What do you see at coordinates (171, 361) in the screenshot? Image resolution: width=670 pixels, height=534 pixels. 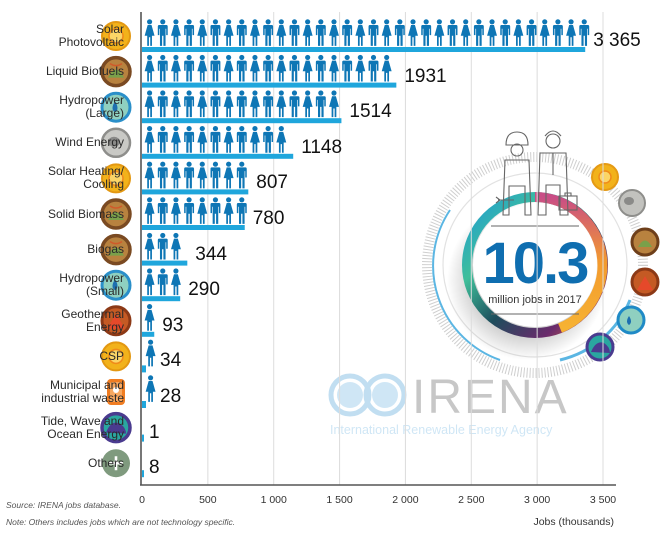 I see `value-label: 34` at bounding box center [171, 361].